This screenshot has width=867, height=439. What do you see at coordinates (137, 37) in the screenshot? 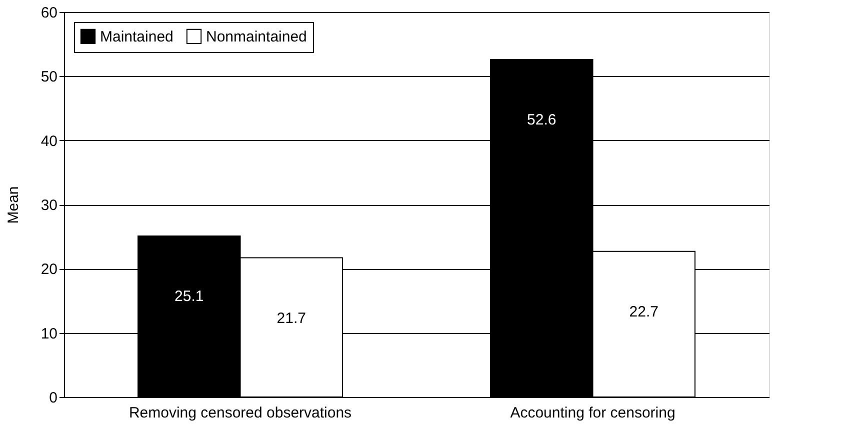
I see `legend-label: Maintained` at bounding box center [137, 37].